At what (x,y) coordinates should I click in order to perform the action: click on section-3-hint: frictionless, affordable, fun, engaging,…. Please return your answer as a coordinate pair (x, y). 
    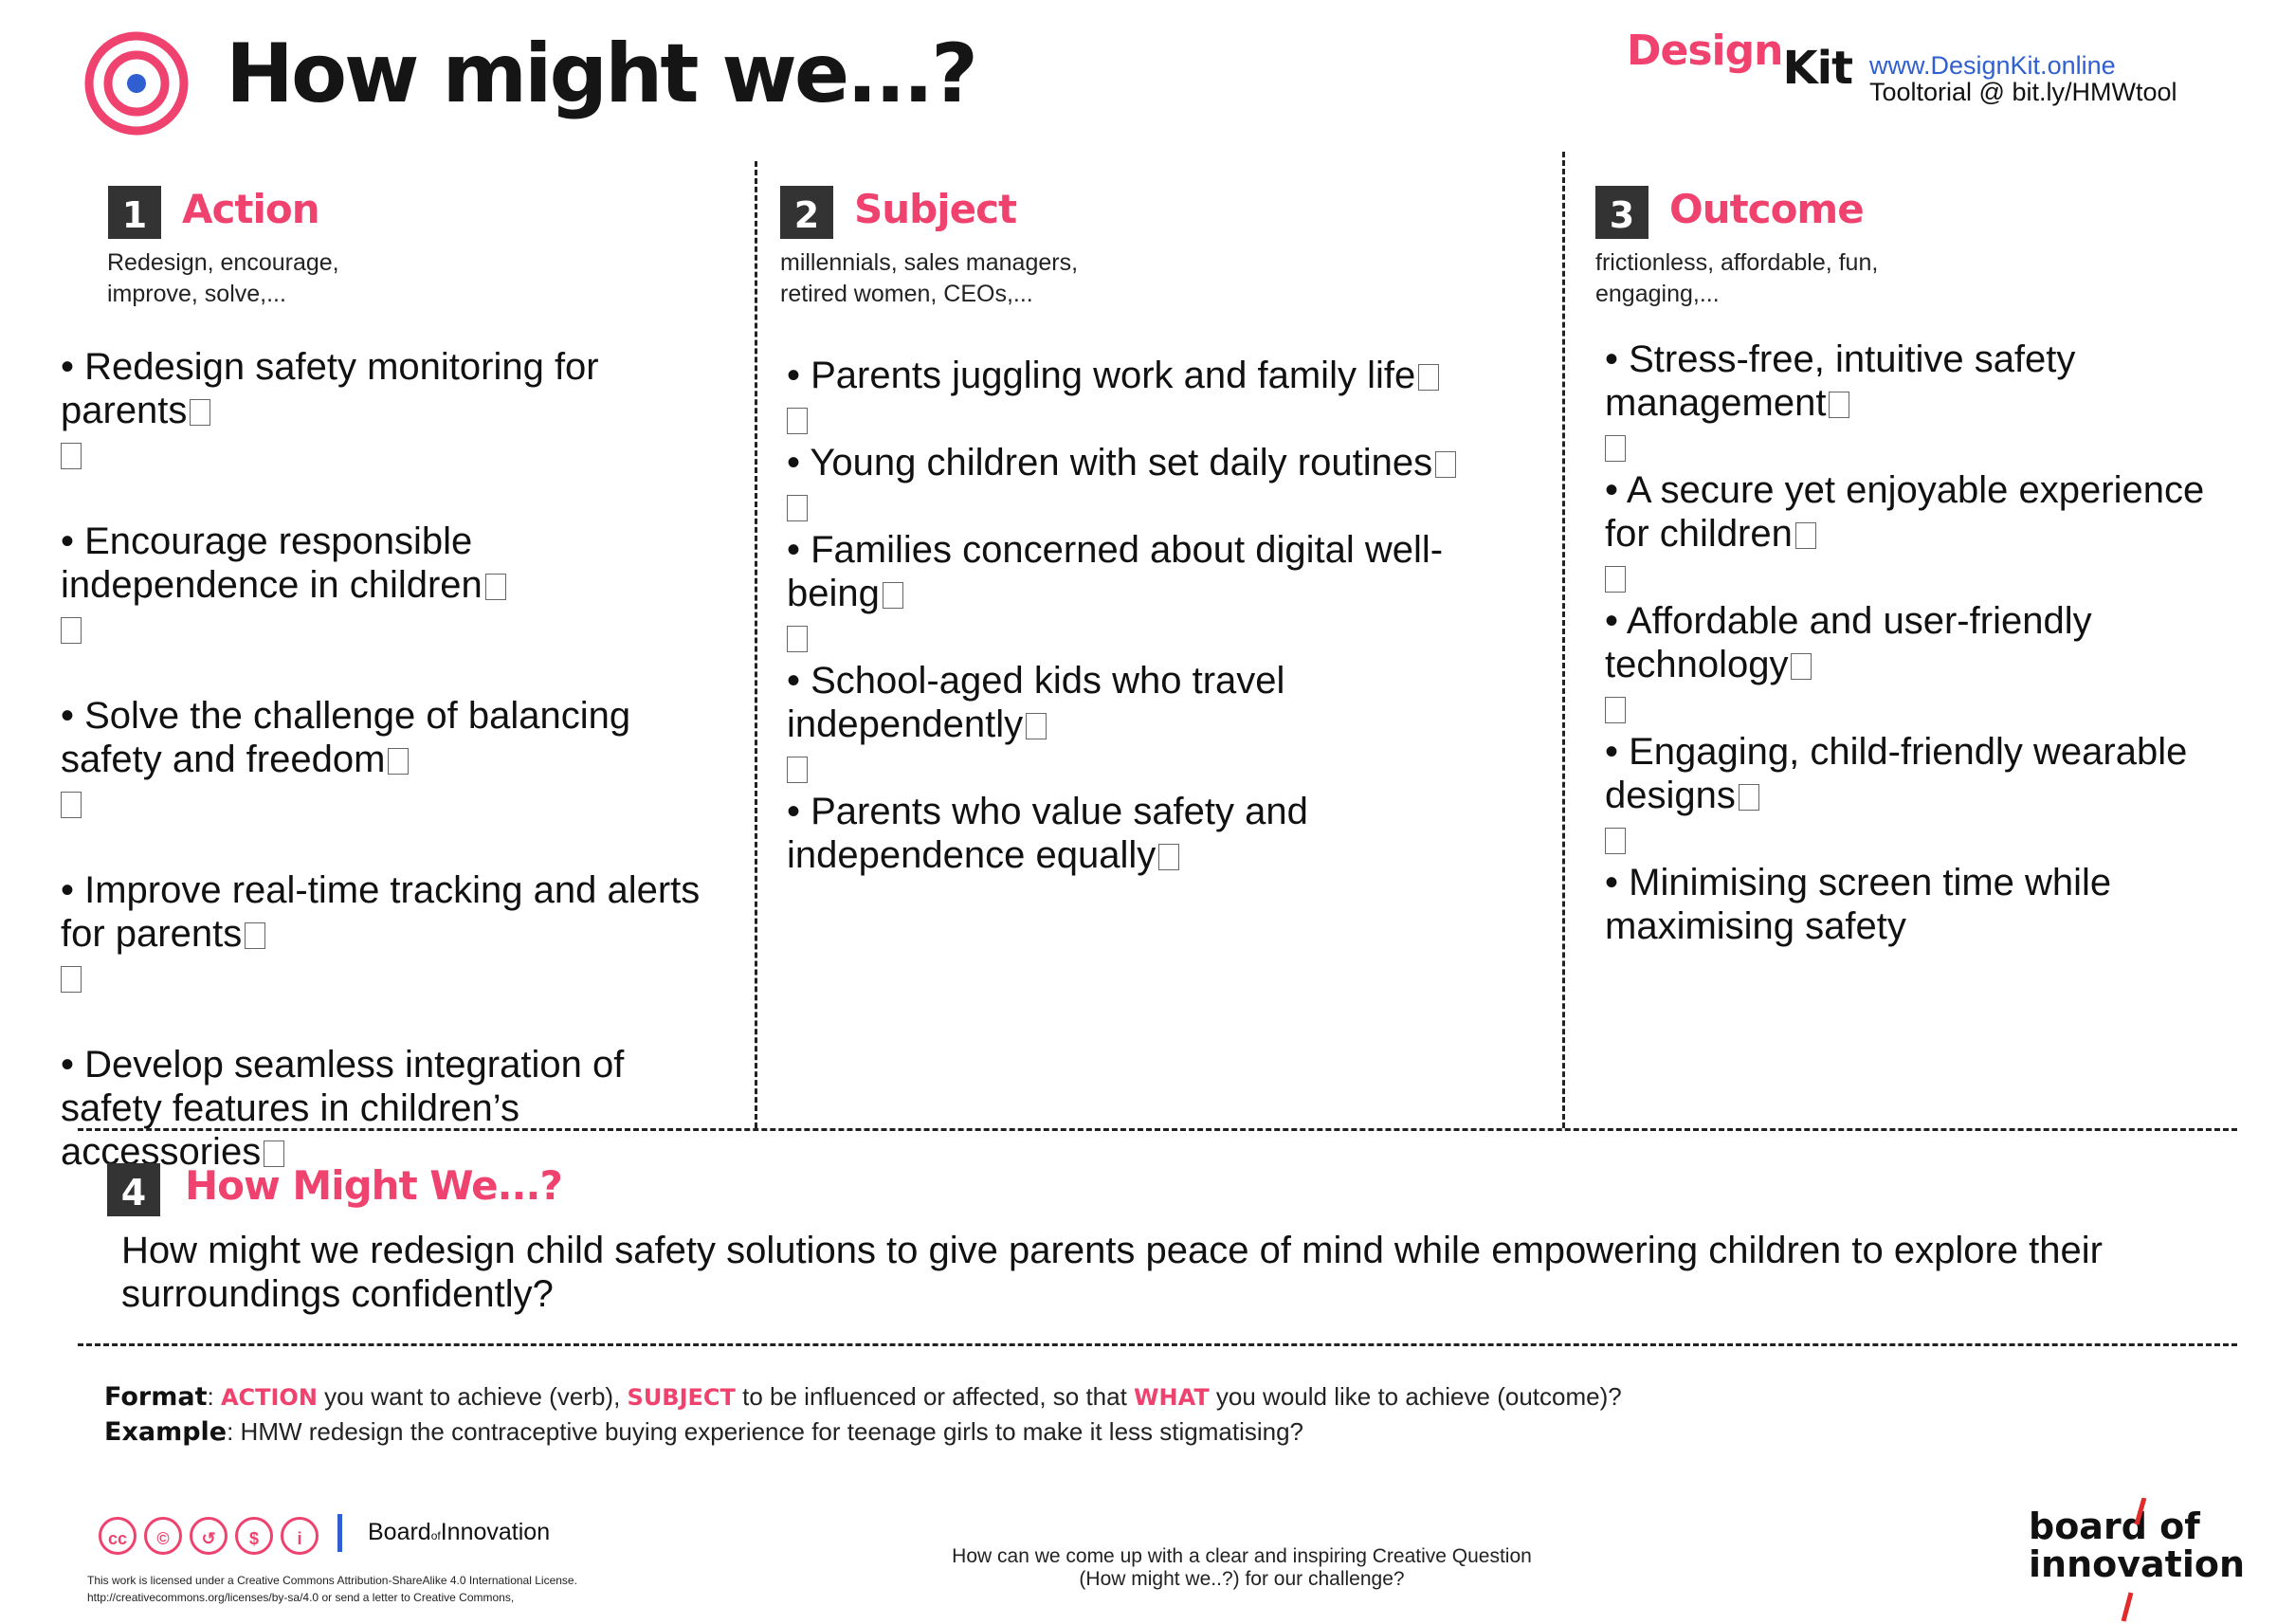
    Looking at the image, I should click on (1737, 278).